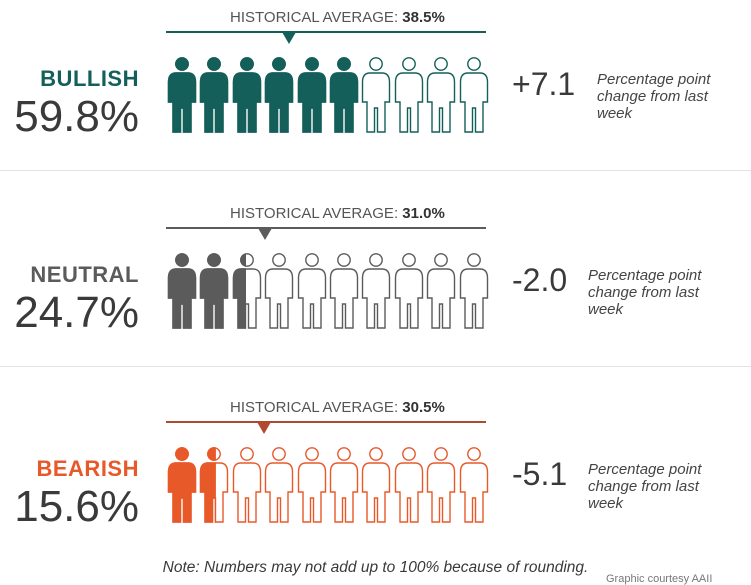  I want to click on percent-value: 15.6%, so click(76, 506).